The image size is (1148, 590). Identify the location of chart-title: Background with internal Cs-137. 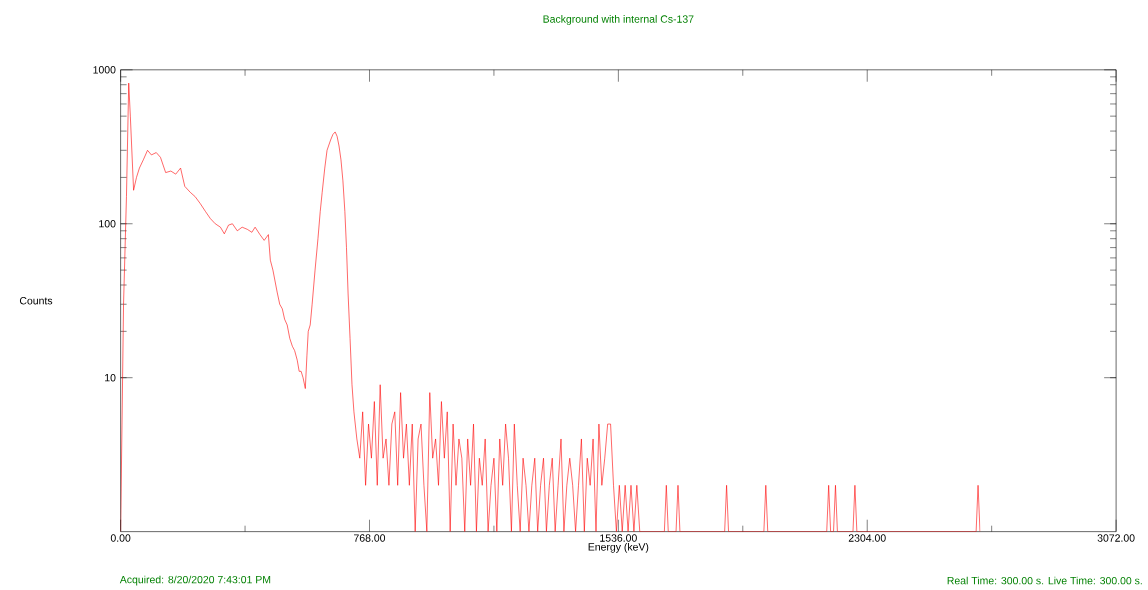
(618, 19).